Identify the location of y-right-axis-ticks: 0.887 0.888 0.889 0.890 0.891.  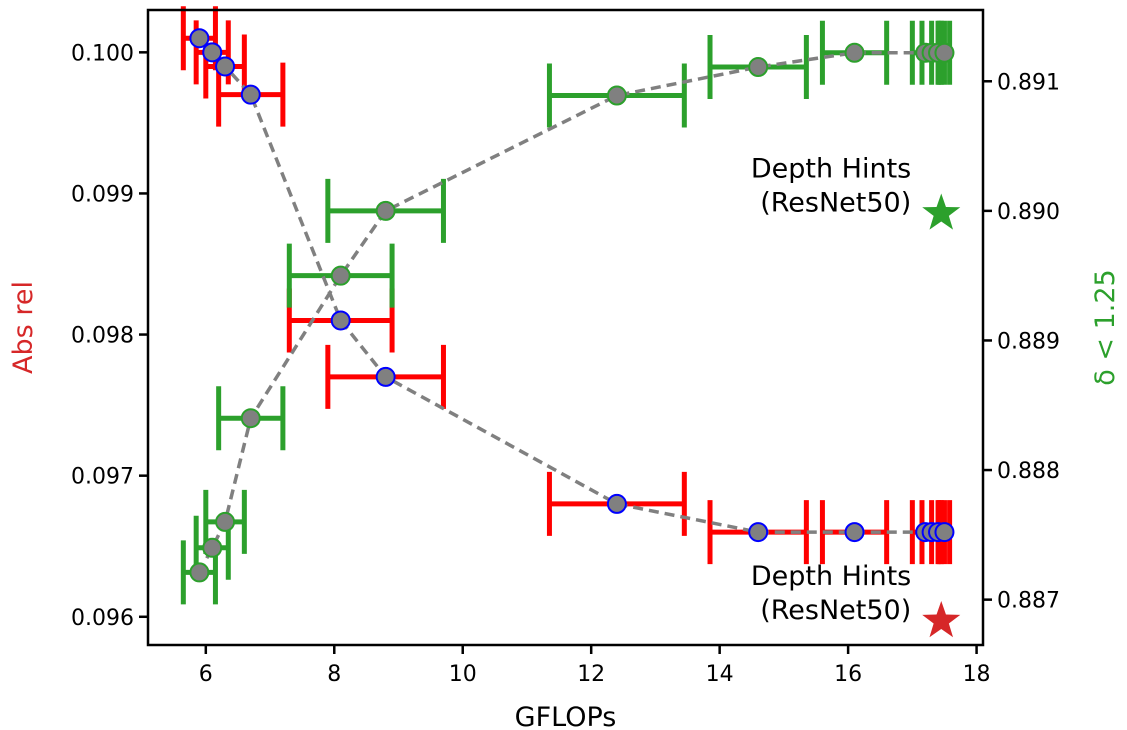
(1021, 342).